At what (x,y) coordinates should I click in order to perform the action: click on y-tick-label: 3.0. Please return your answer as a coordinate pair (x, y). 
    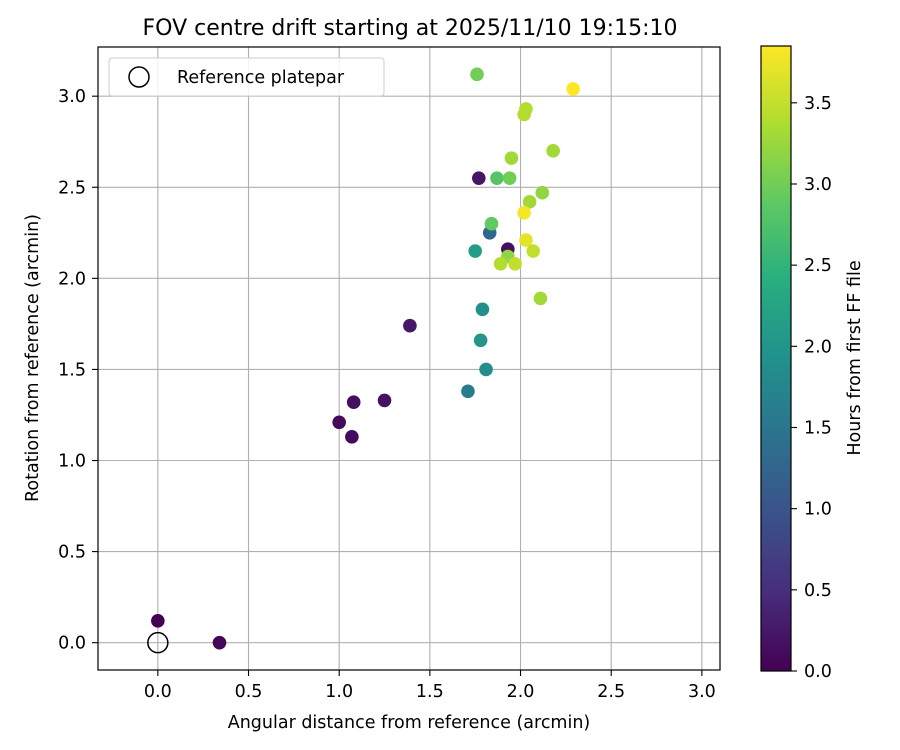
    Looking at the image, I should click on (72, 97).